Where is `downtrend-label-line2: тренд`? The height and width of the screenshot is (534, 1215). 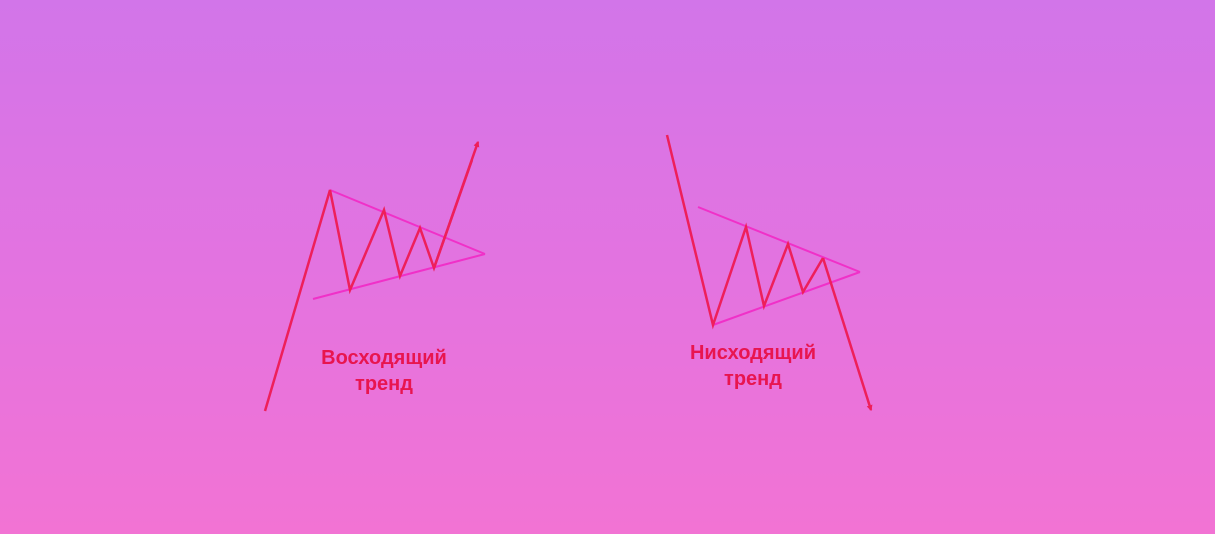 downtrend-label-line2: тренд is located at coordinates (753, 379).